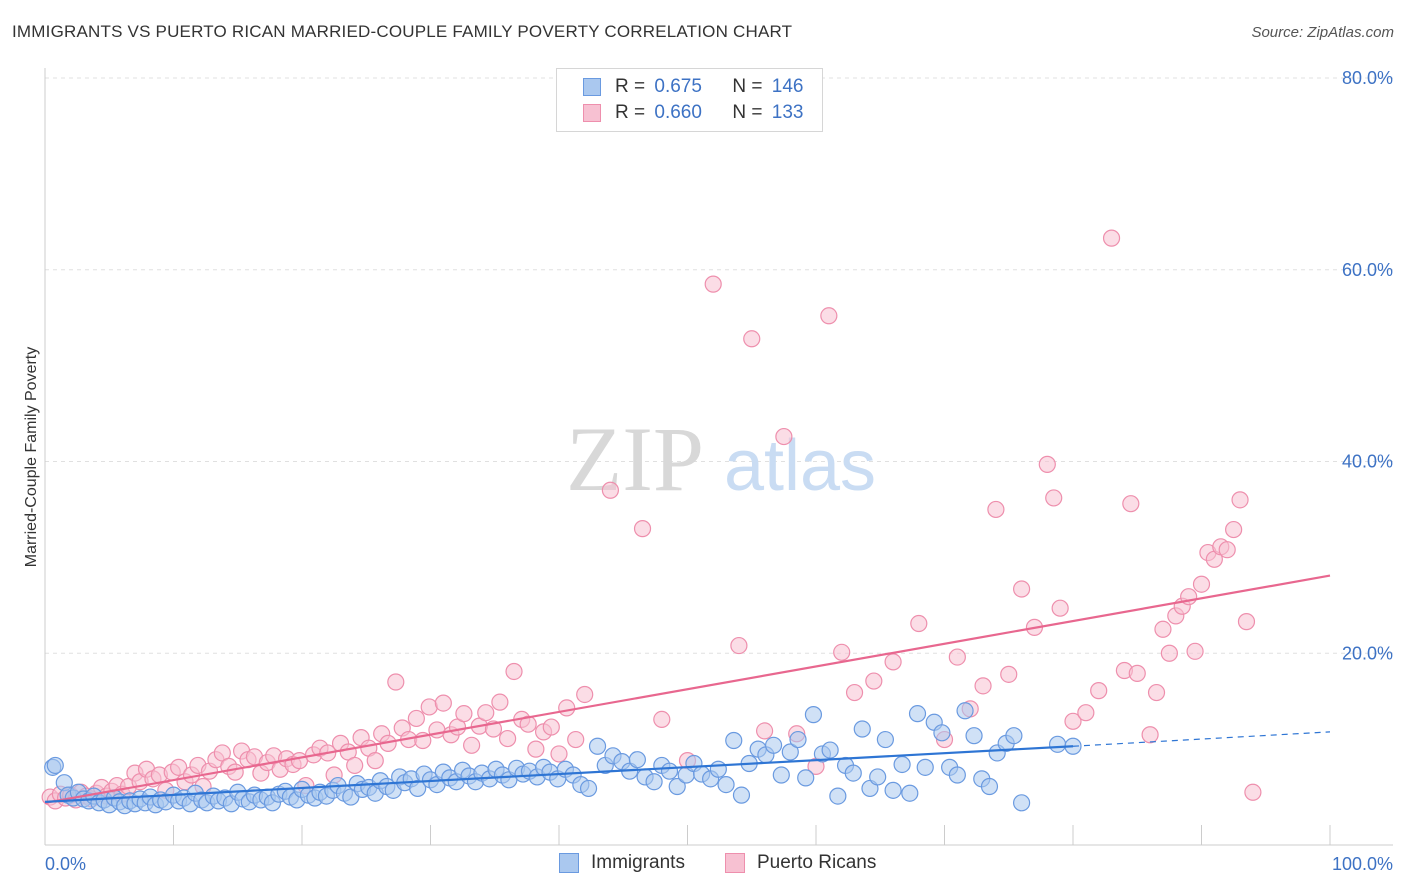 The height and width of the screenshot is (892, 1406). I want to click on legend-r-label: R =, so click(630, 86).